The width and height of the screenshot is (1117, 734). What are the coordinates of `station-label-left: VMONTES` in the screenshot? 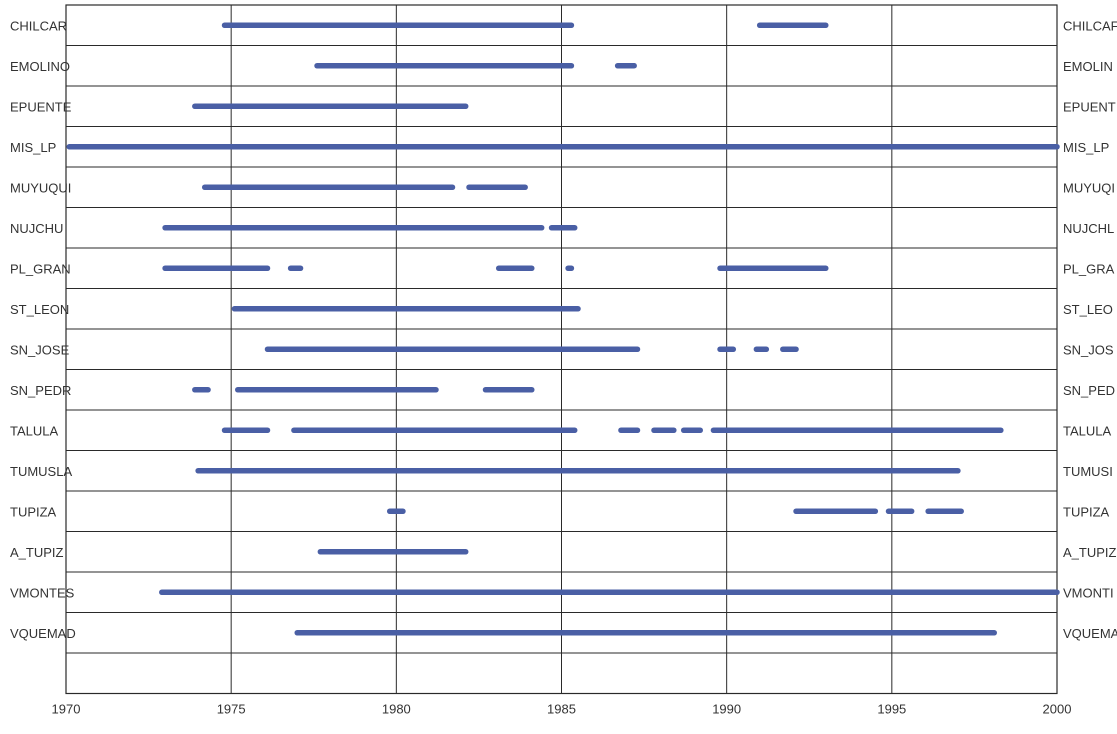 It's located at (42, 592).